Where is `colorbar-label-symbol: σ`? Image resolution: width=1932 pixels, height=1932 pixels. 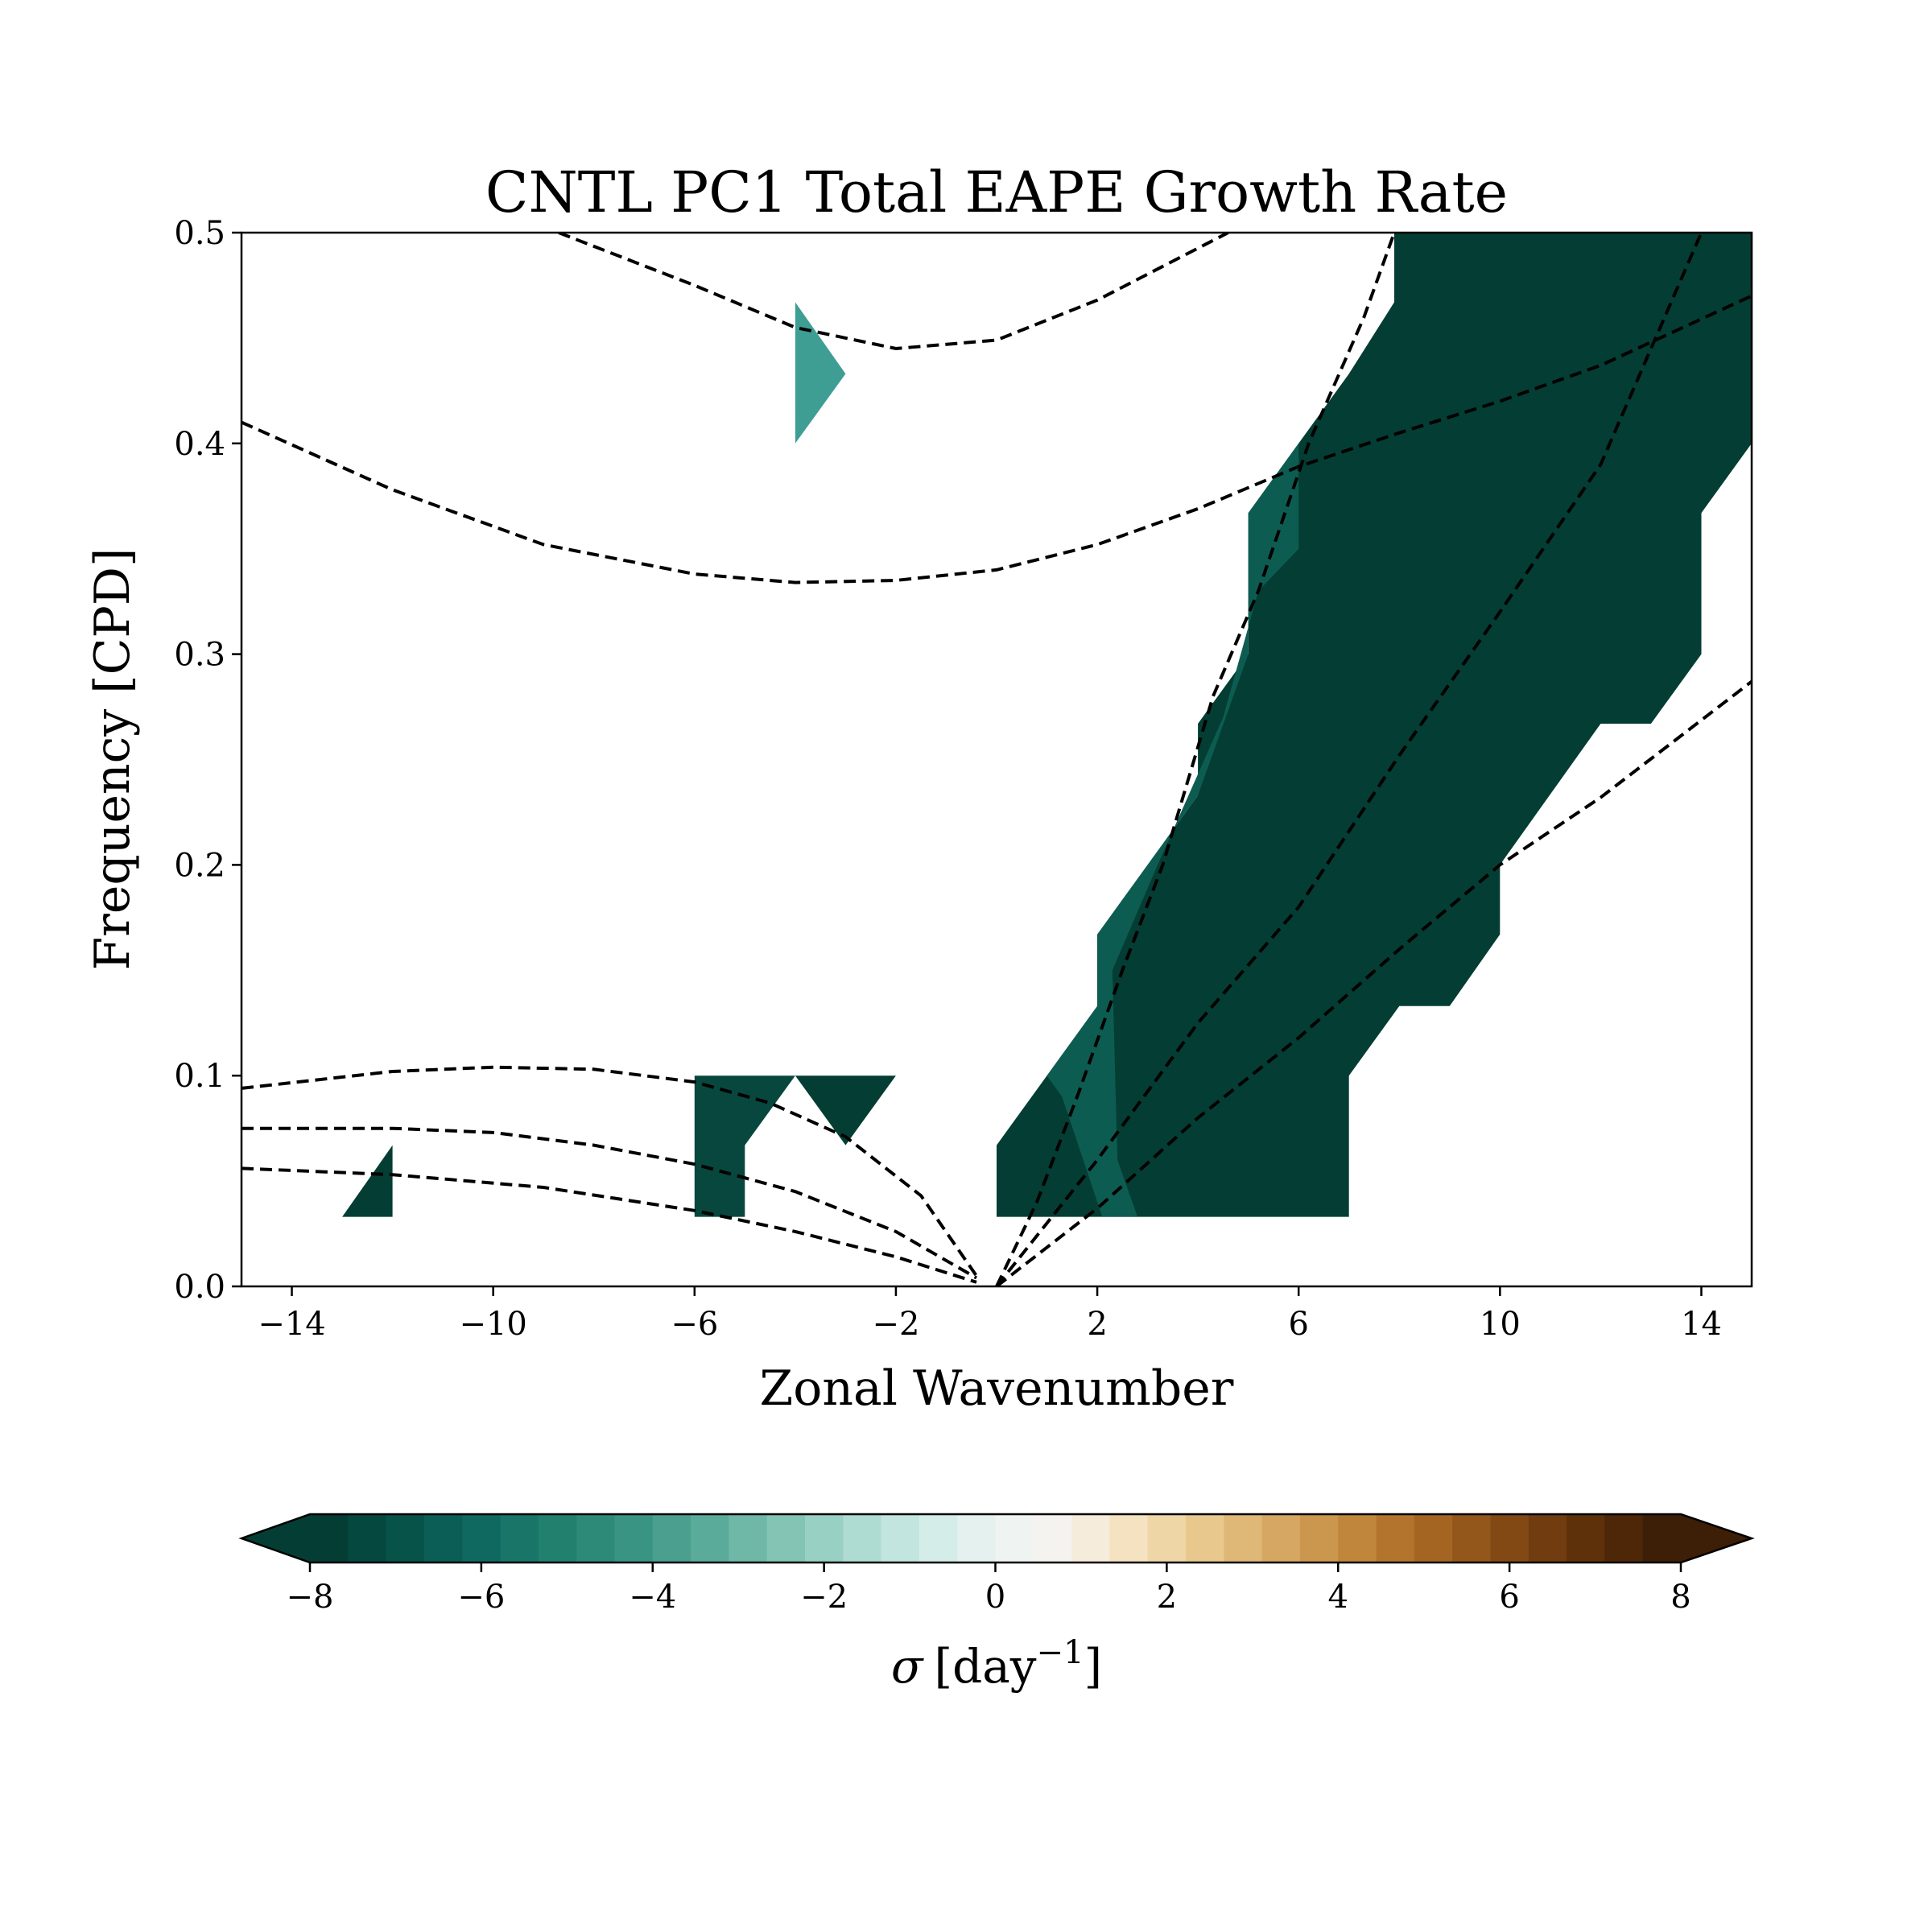
colorbar-label-symbol: σ is located at coordinates (907, 1666).